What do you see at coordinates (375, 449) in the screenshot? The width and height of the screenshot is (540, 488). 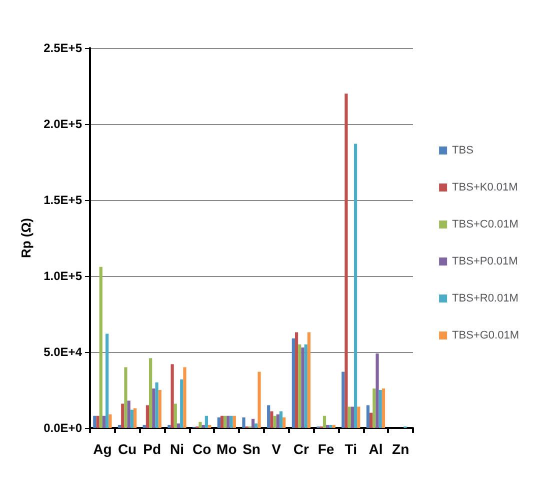 I see `x-tick-label: Al` at bounding box center [375, 449].